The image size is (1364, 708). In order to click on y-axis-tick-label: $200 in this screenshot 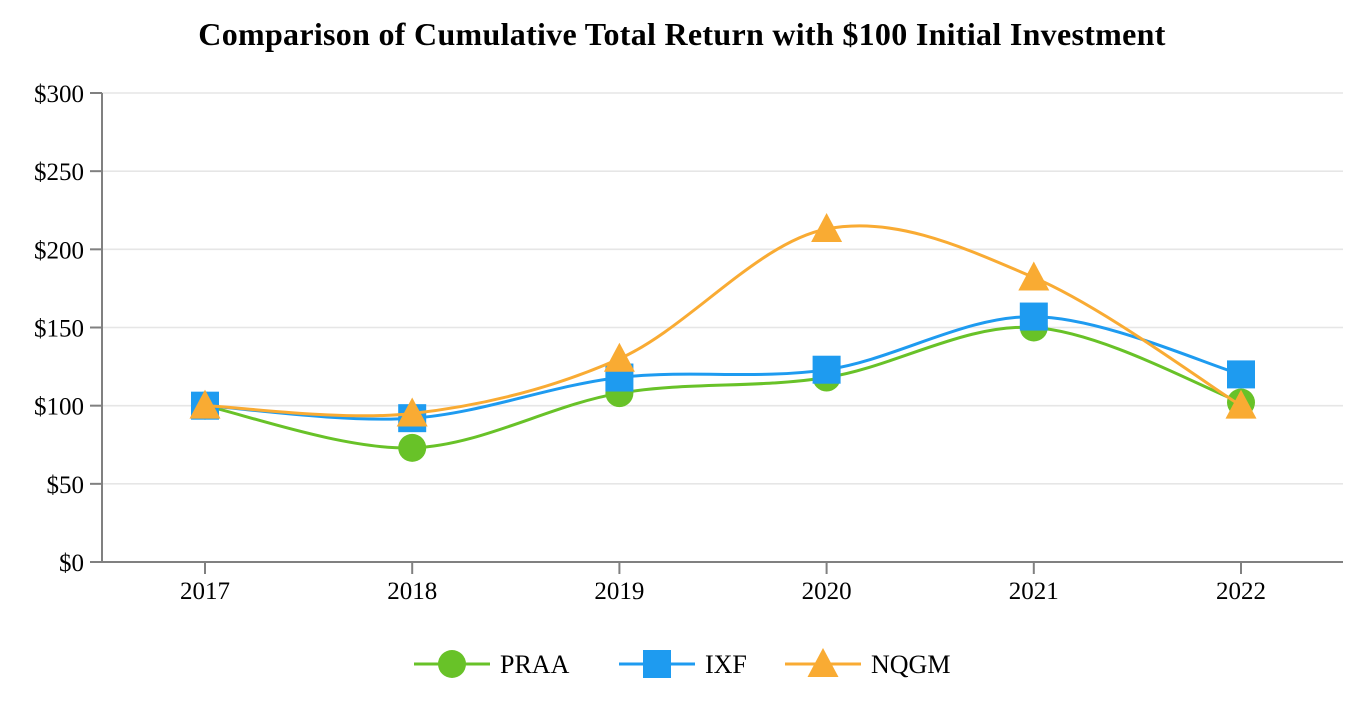, I will do `click(59, 250)`.